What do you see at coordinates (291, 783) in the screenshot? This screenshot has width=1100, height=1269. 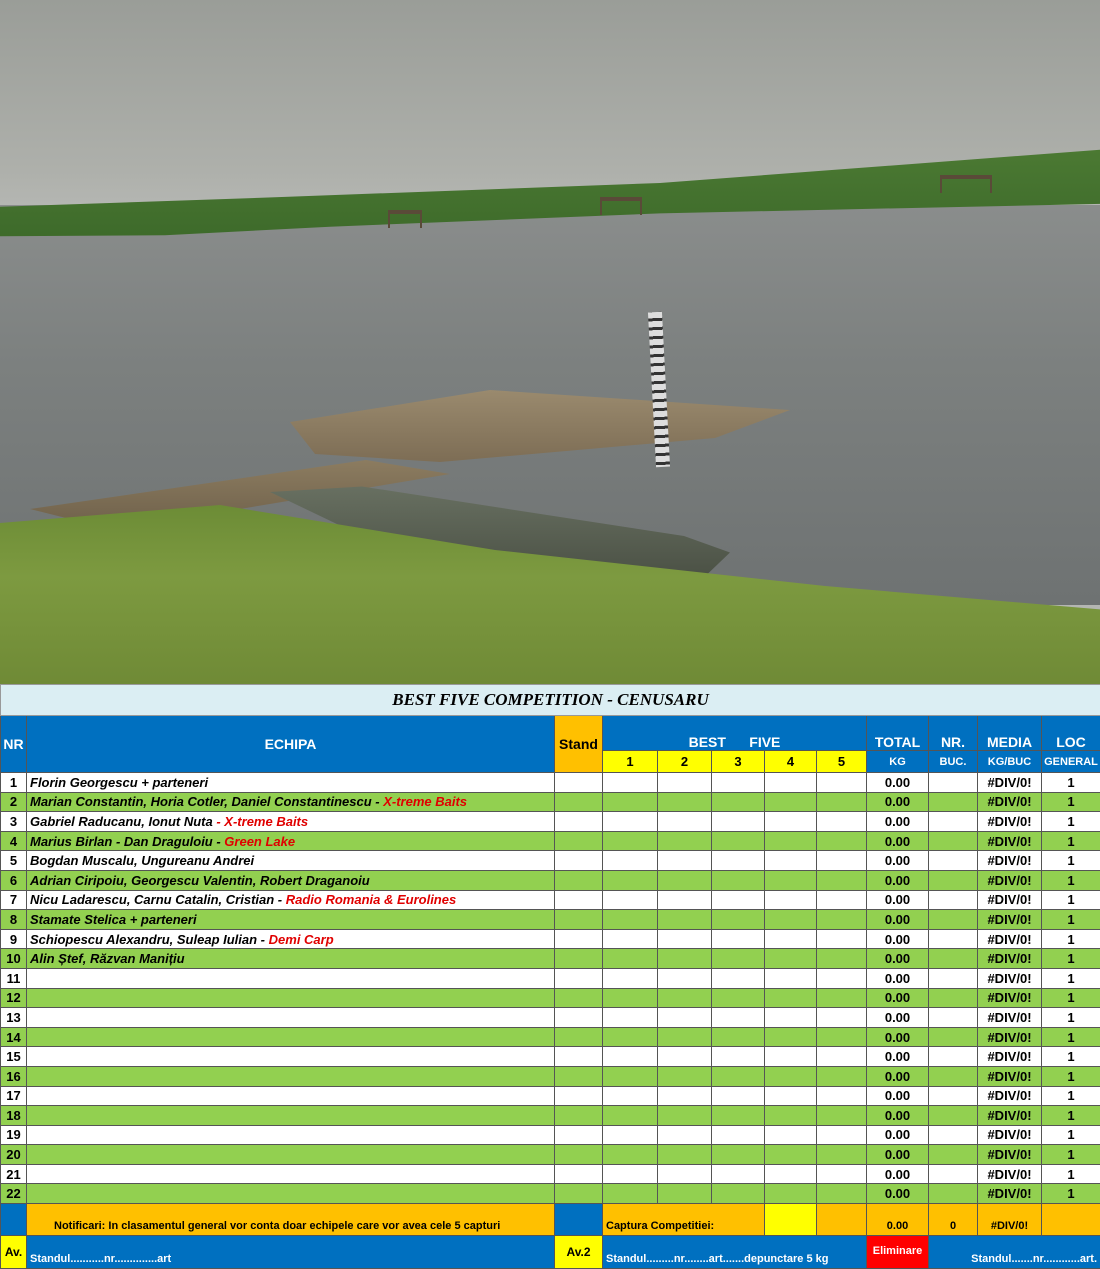 I see `row-team: Florin Georgescu + parteneri` at bounding box center [291, 783].